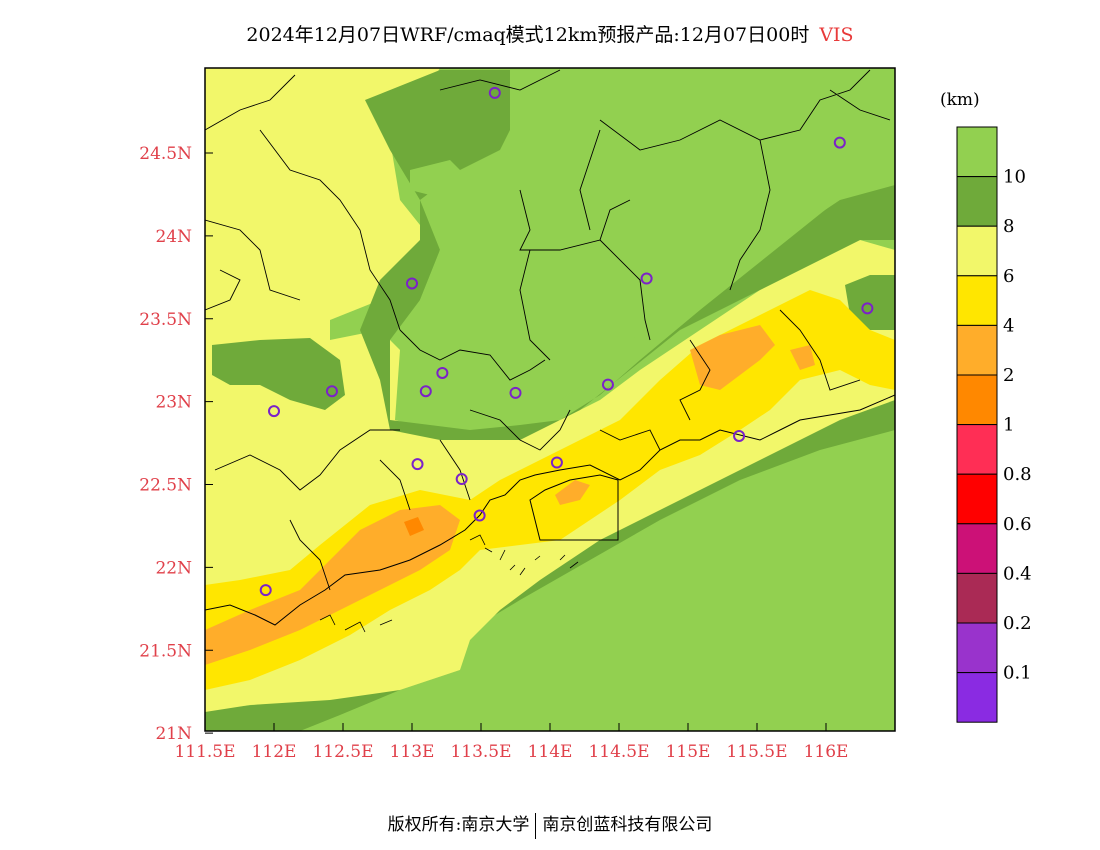  What do you see at coordinates (165, 154) in the screenshot?
I see `y-tick-label: 24.5N` at bounding box center [165, 154].